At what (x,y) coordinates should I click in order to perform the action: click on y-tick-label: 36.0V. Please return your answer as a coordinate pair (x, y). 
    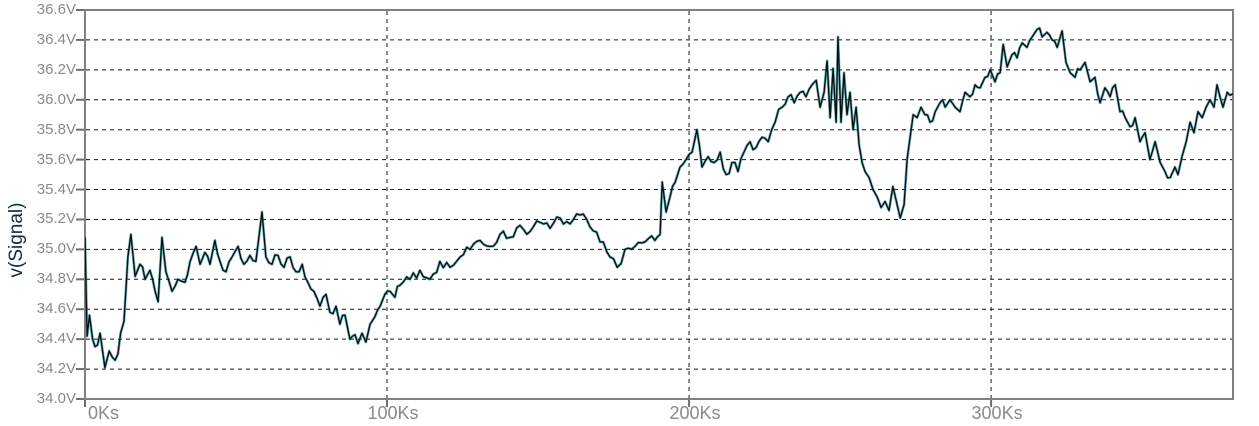
    Looking at the image, I should click on (56, 99).